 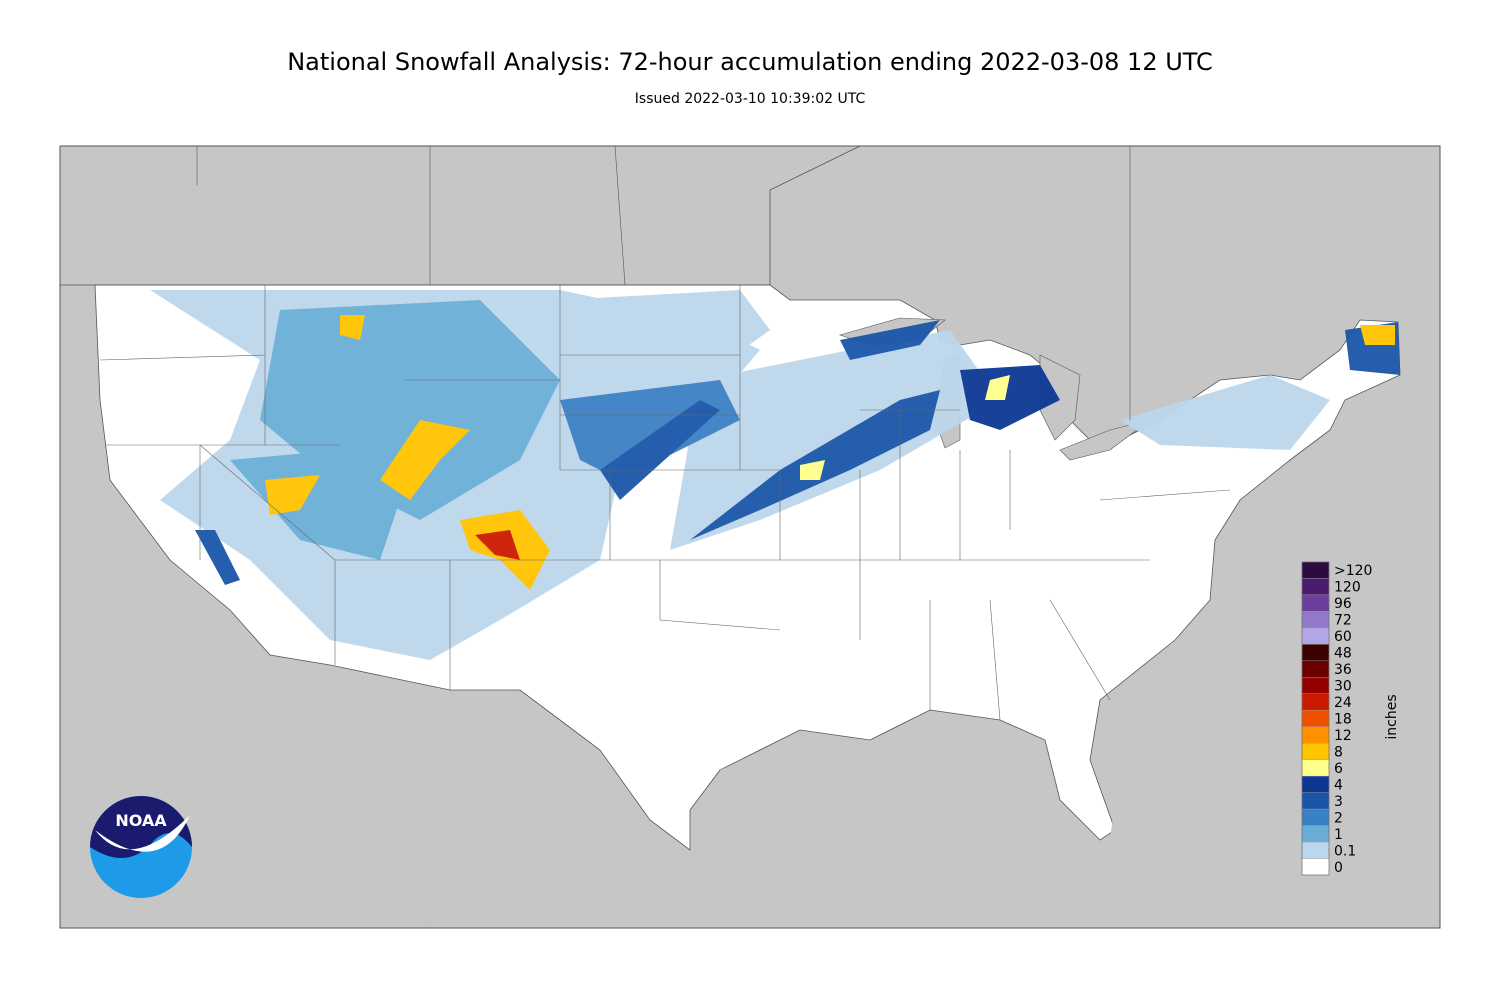 What do you see at coordinates (1105, 440) in the screenshot?
I see `lake-erie` at bounding box center [1105, 440].